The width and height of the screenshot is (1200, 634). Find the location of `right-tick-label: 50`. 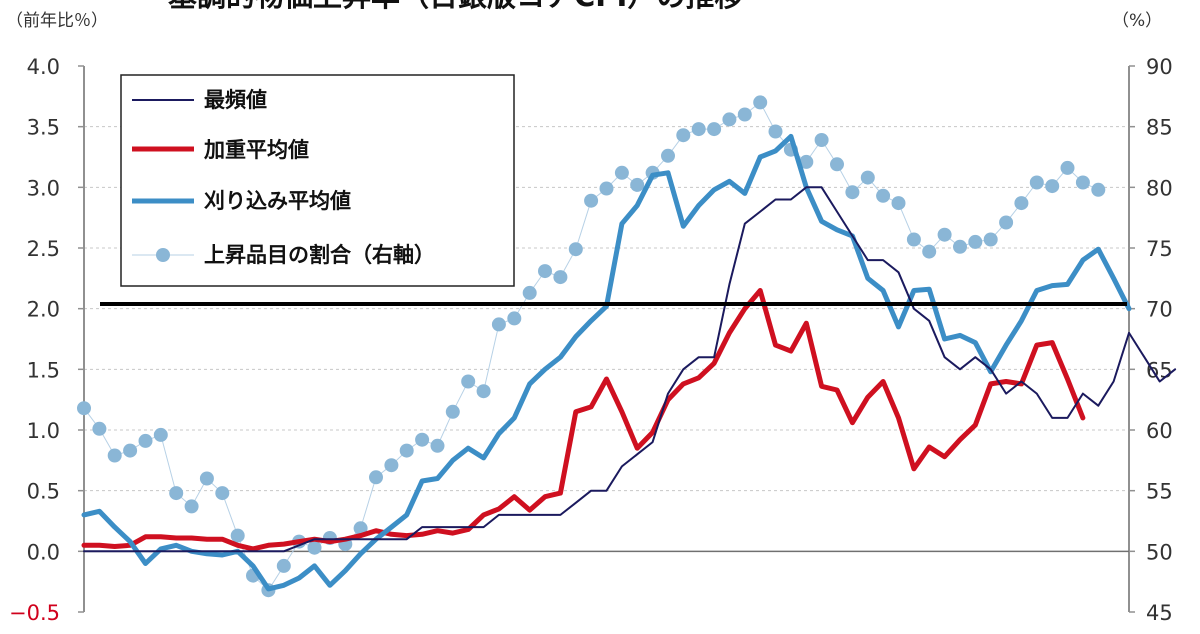

right-tick-label: 50 is located at coordinates (1159, 552).